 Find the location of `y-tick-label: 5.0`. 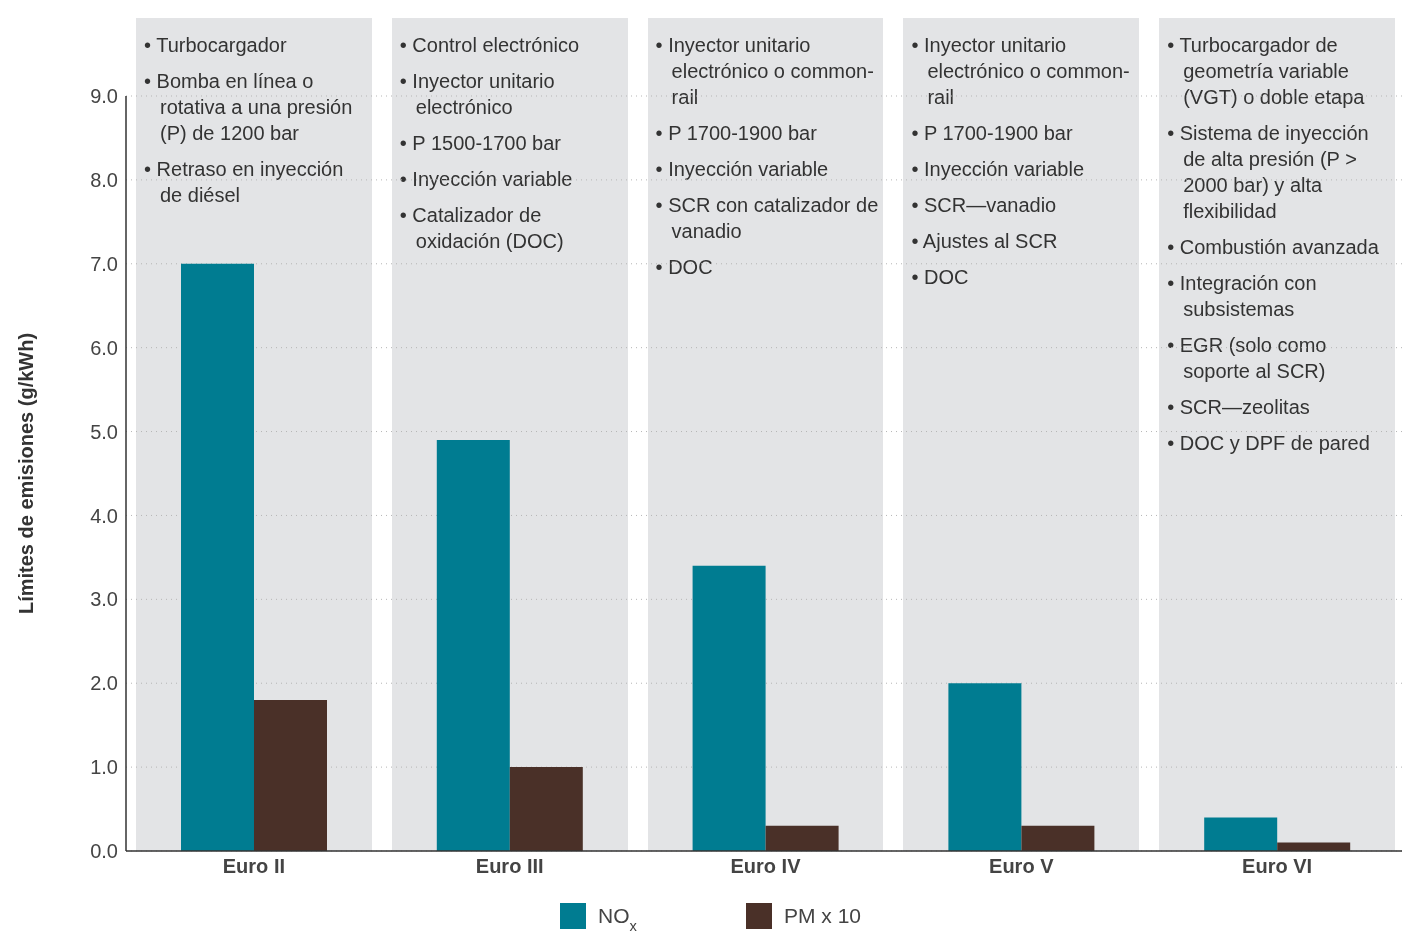

y-tick-label: 5.0 is located at coordinates (104, 431).